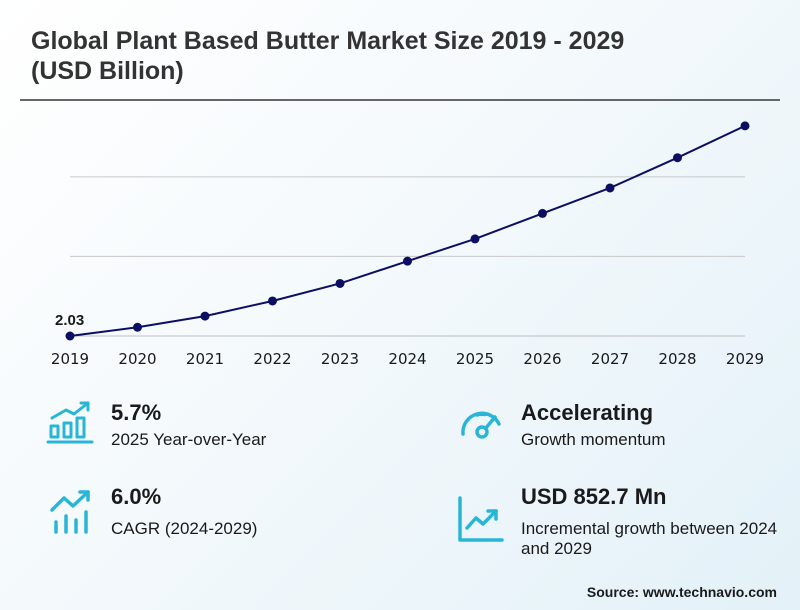 The height and width of the screenshot is (610, 800). What do you see at coordinates (70, 512) in the screenshot?
I see `trend-bars-icon` at bounding box center [70, 512].